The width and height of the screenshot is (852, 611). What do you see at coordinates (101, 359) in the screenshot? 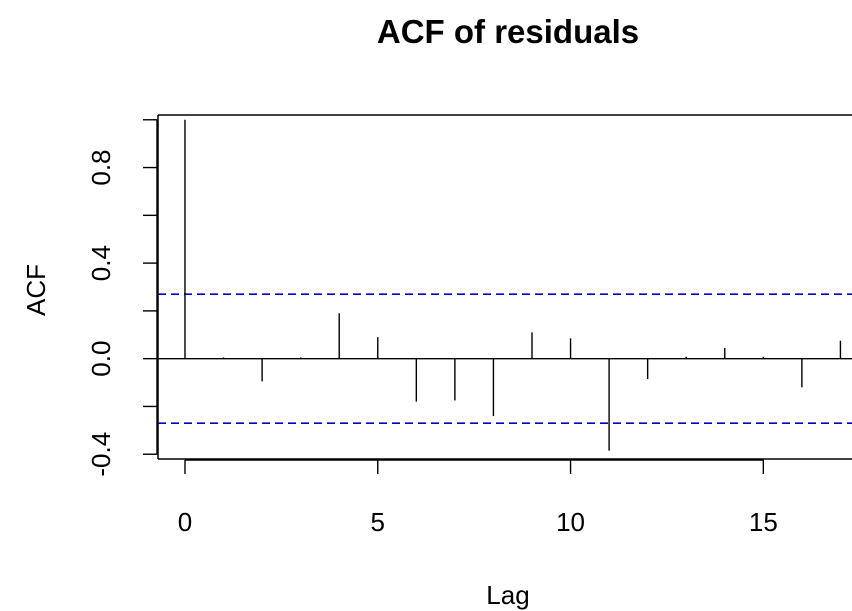
I see `y-tick-label-0: 0.0` at bounding box center [101, 359].